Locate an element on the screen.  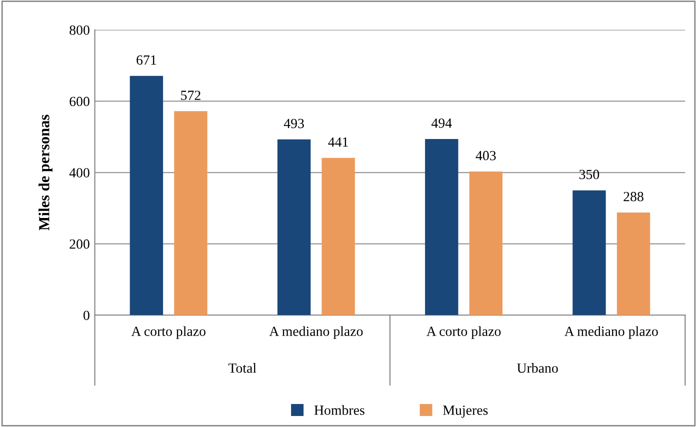
data-label: 403 is located at coordinates (486, 155).